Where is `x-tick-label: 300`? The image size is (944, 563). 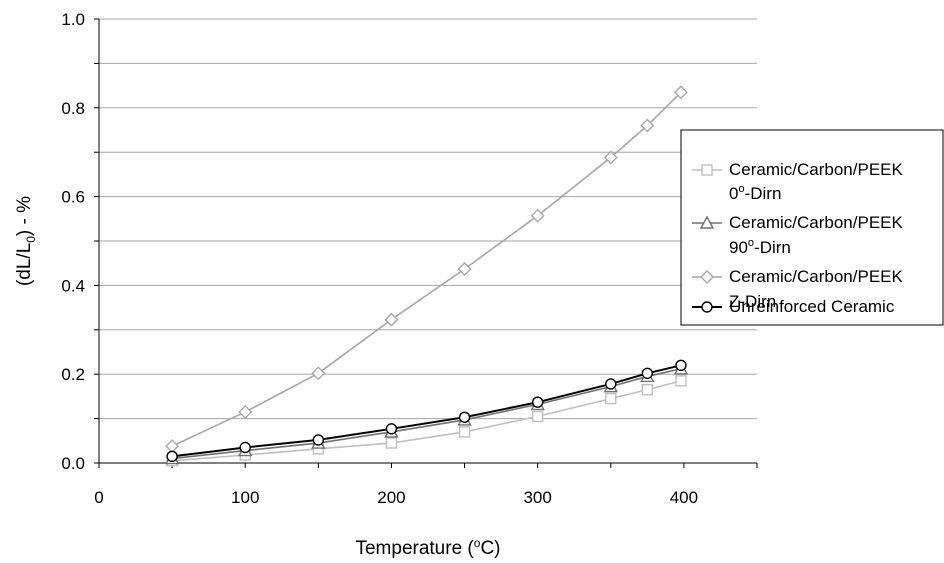 x-tick-label: 300 is located at coordinates (537, 497).